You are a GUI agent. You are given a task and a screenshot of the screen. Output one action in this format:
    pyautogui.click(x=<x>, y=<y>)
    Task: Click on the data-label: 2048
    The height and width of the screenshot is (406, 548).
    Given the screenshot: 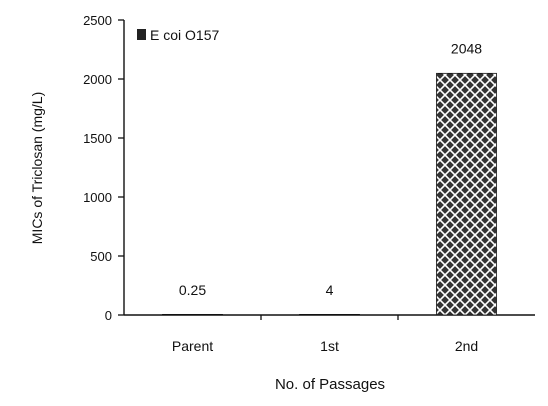 What is the action you would take?
    pyautogui.click(x=466, y=48)
    